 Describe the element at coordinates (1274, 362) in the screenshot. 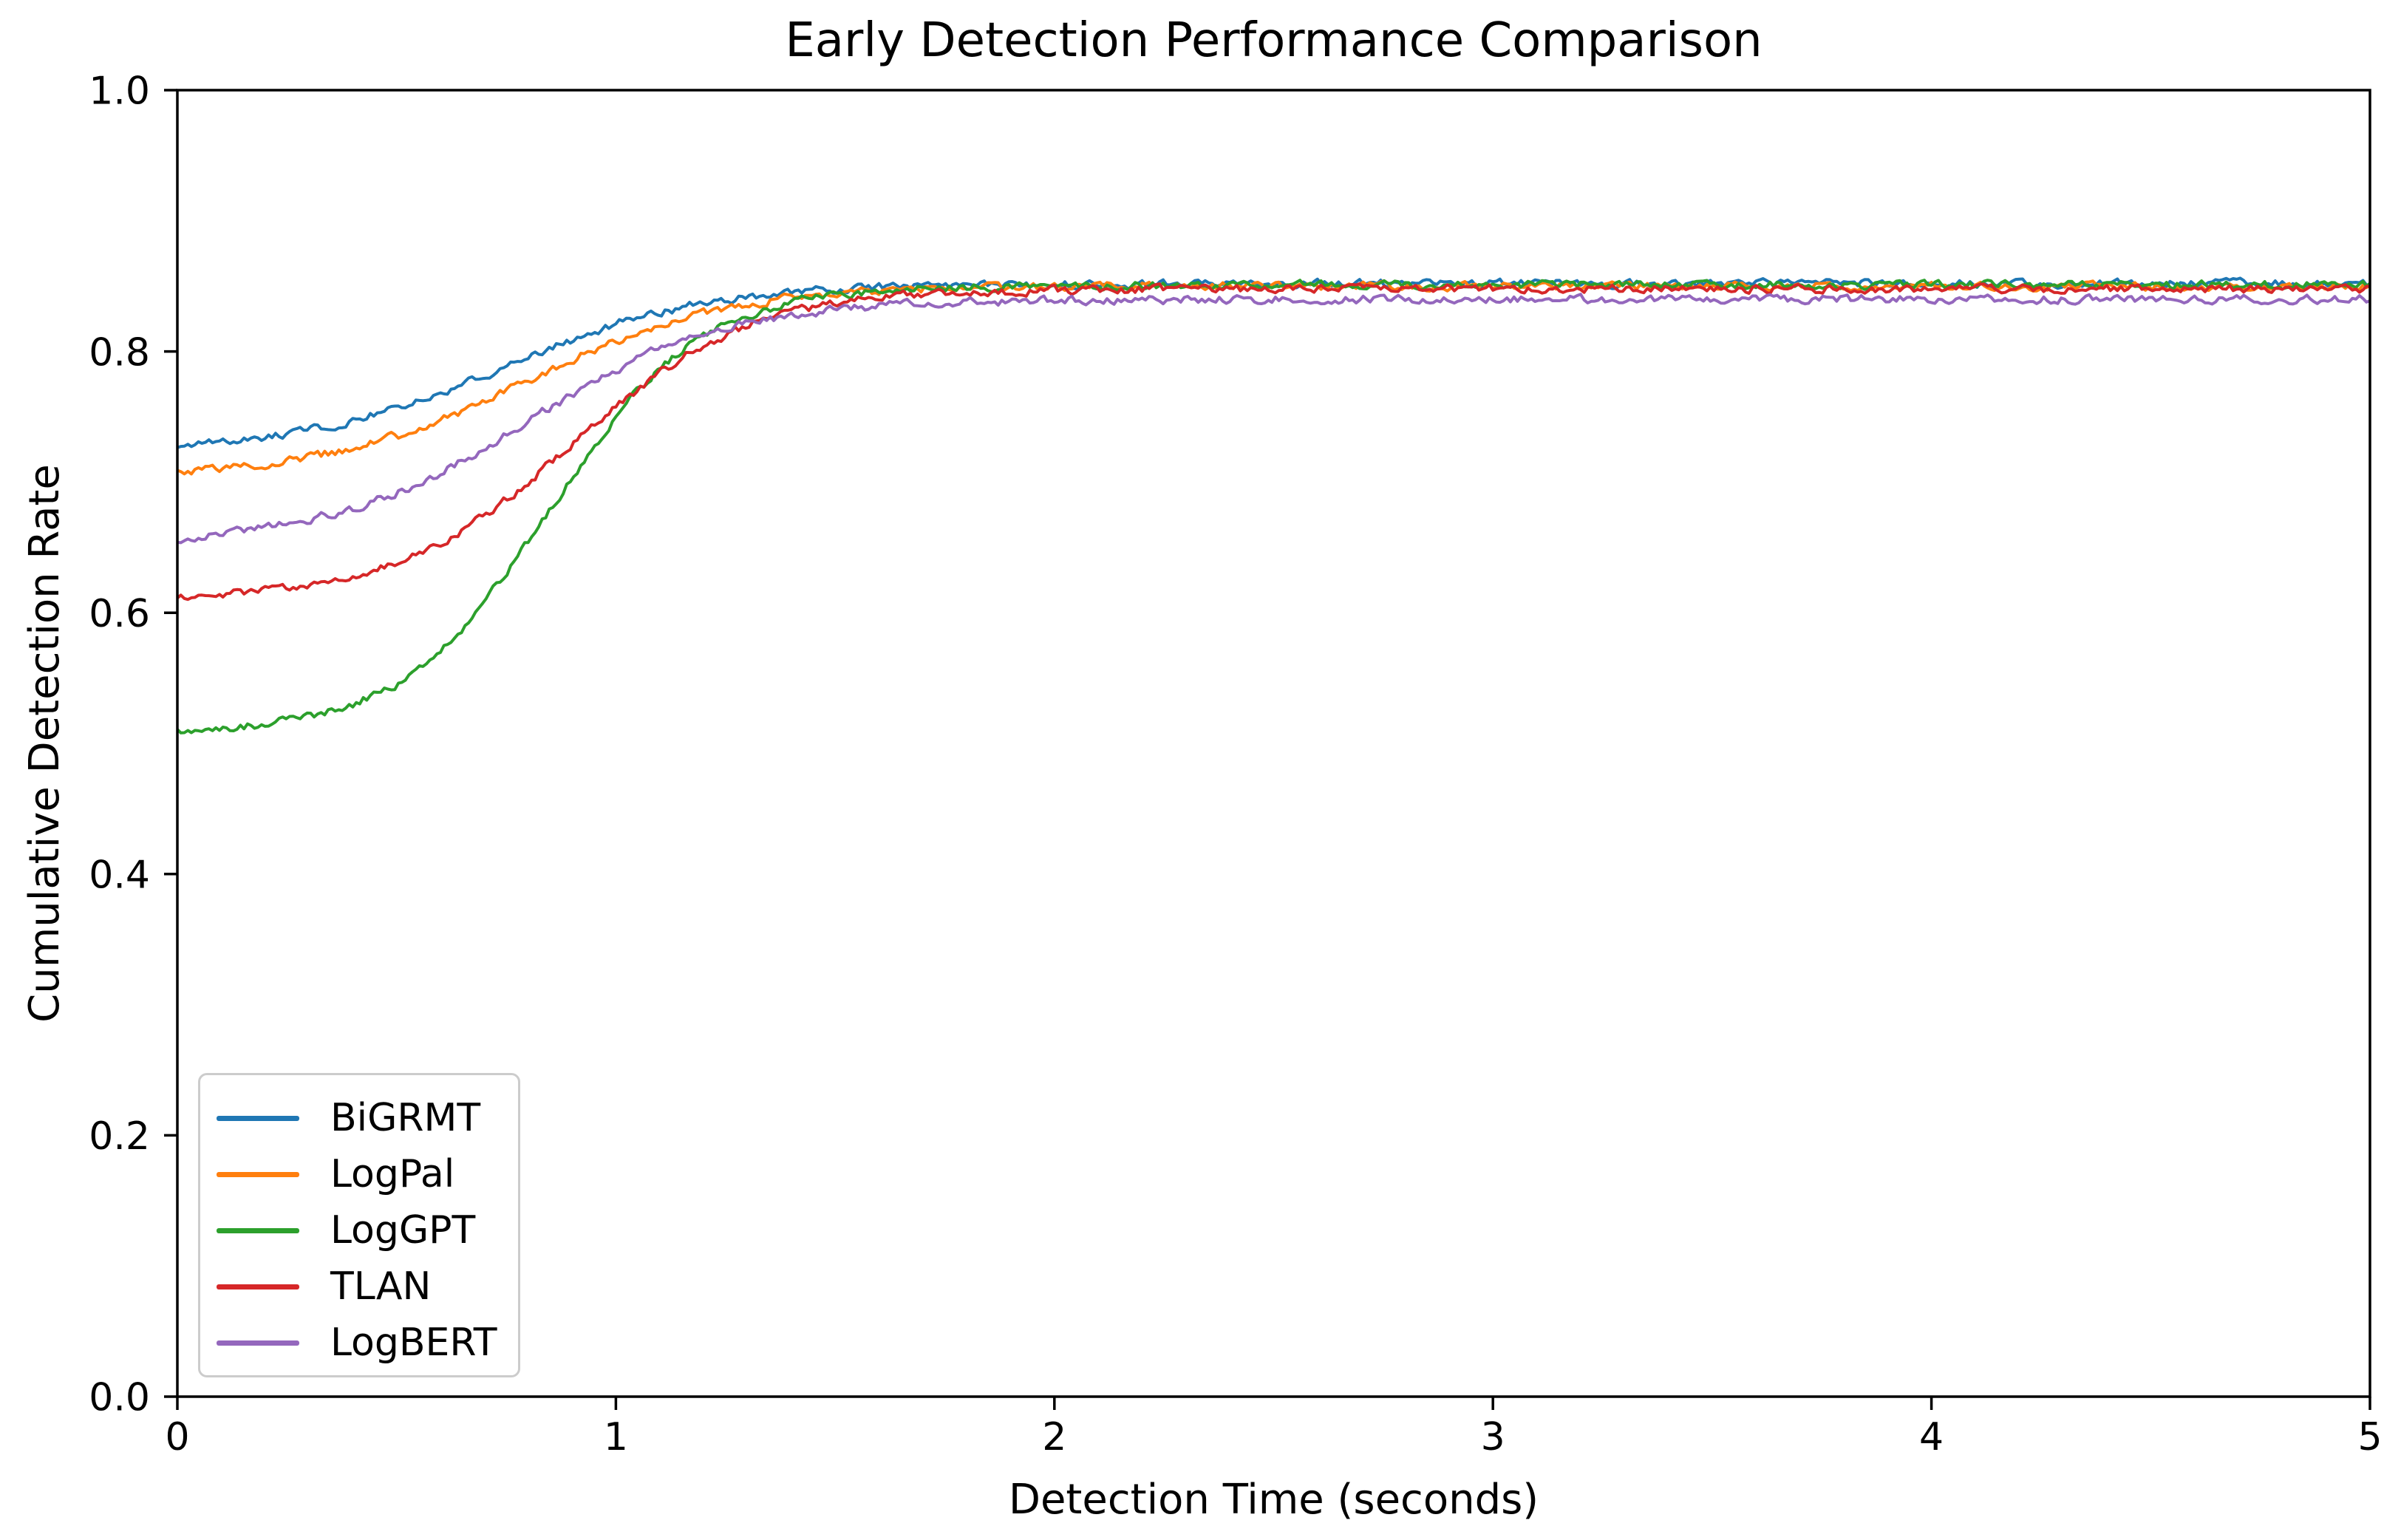

I see `series-line-BiGRMT` at that location.